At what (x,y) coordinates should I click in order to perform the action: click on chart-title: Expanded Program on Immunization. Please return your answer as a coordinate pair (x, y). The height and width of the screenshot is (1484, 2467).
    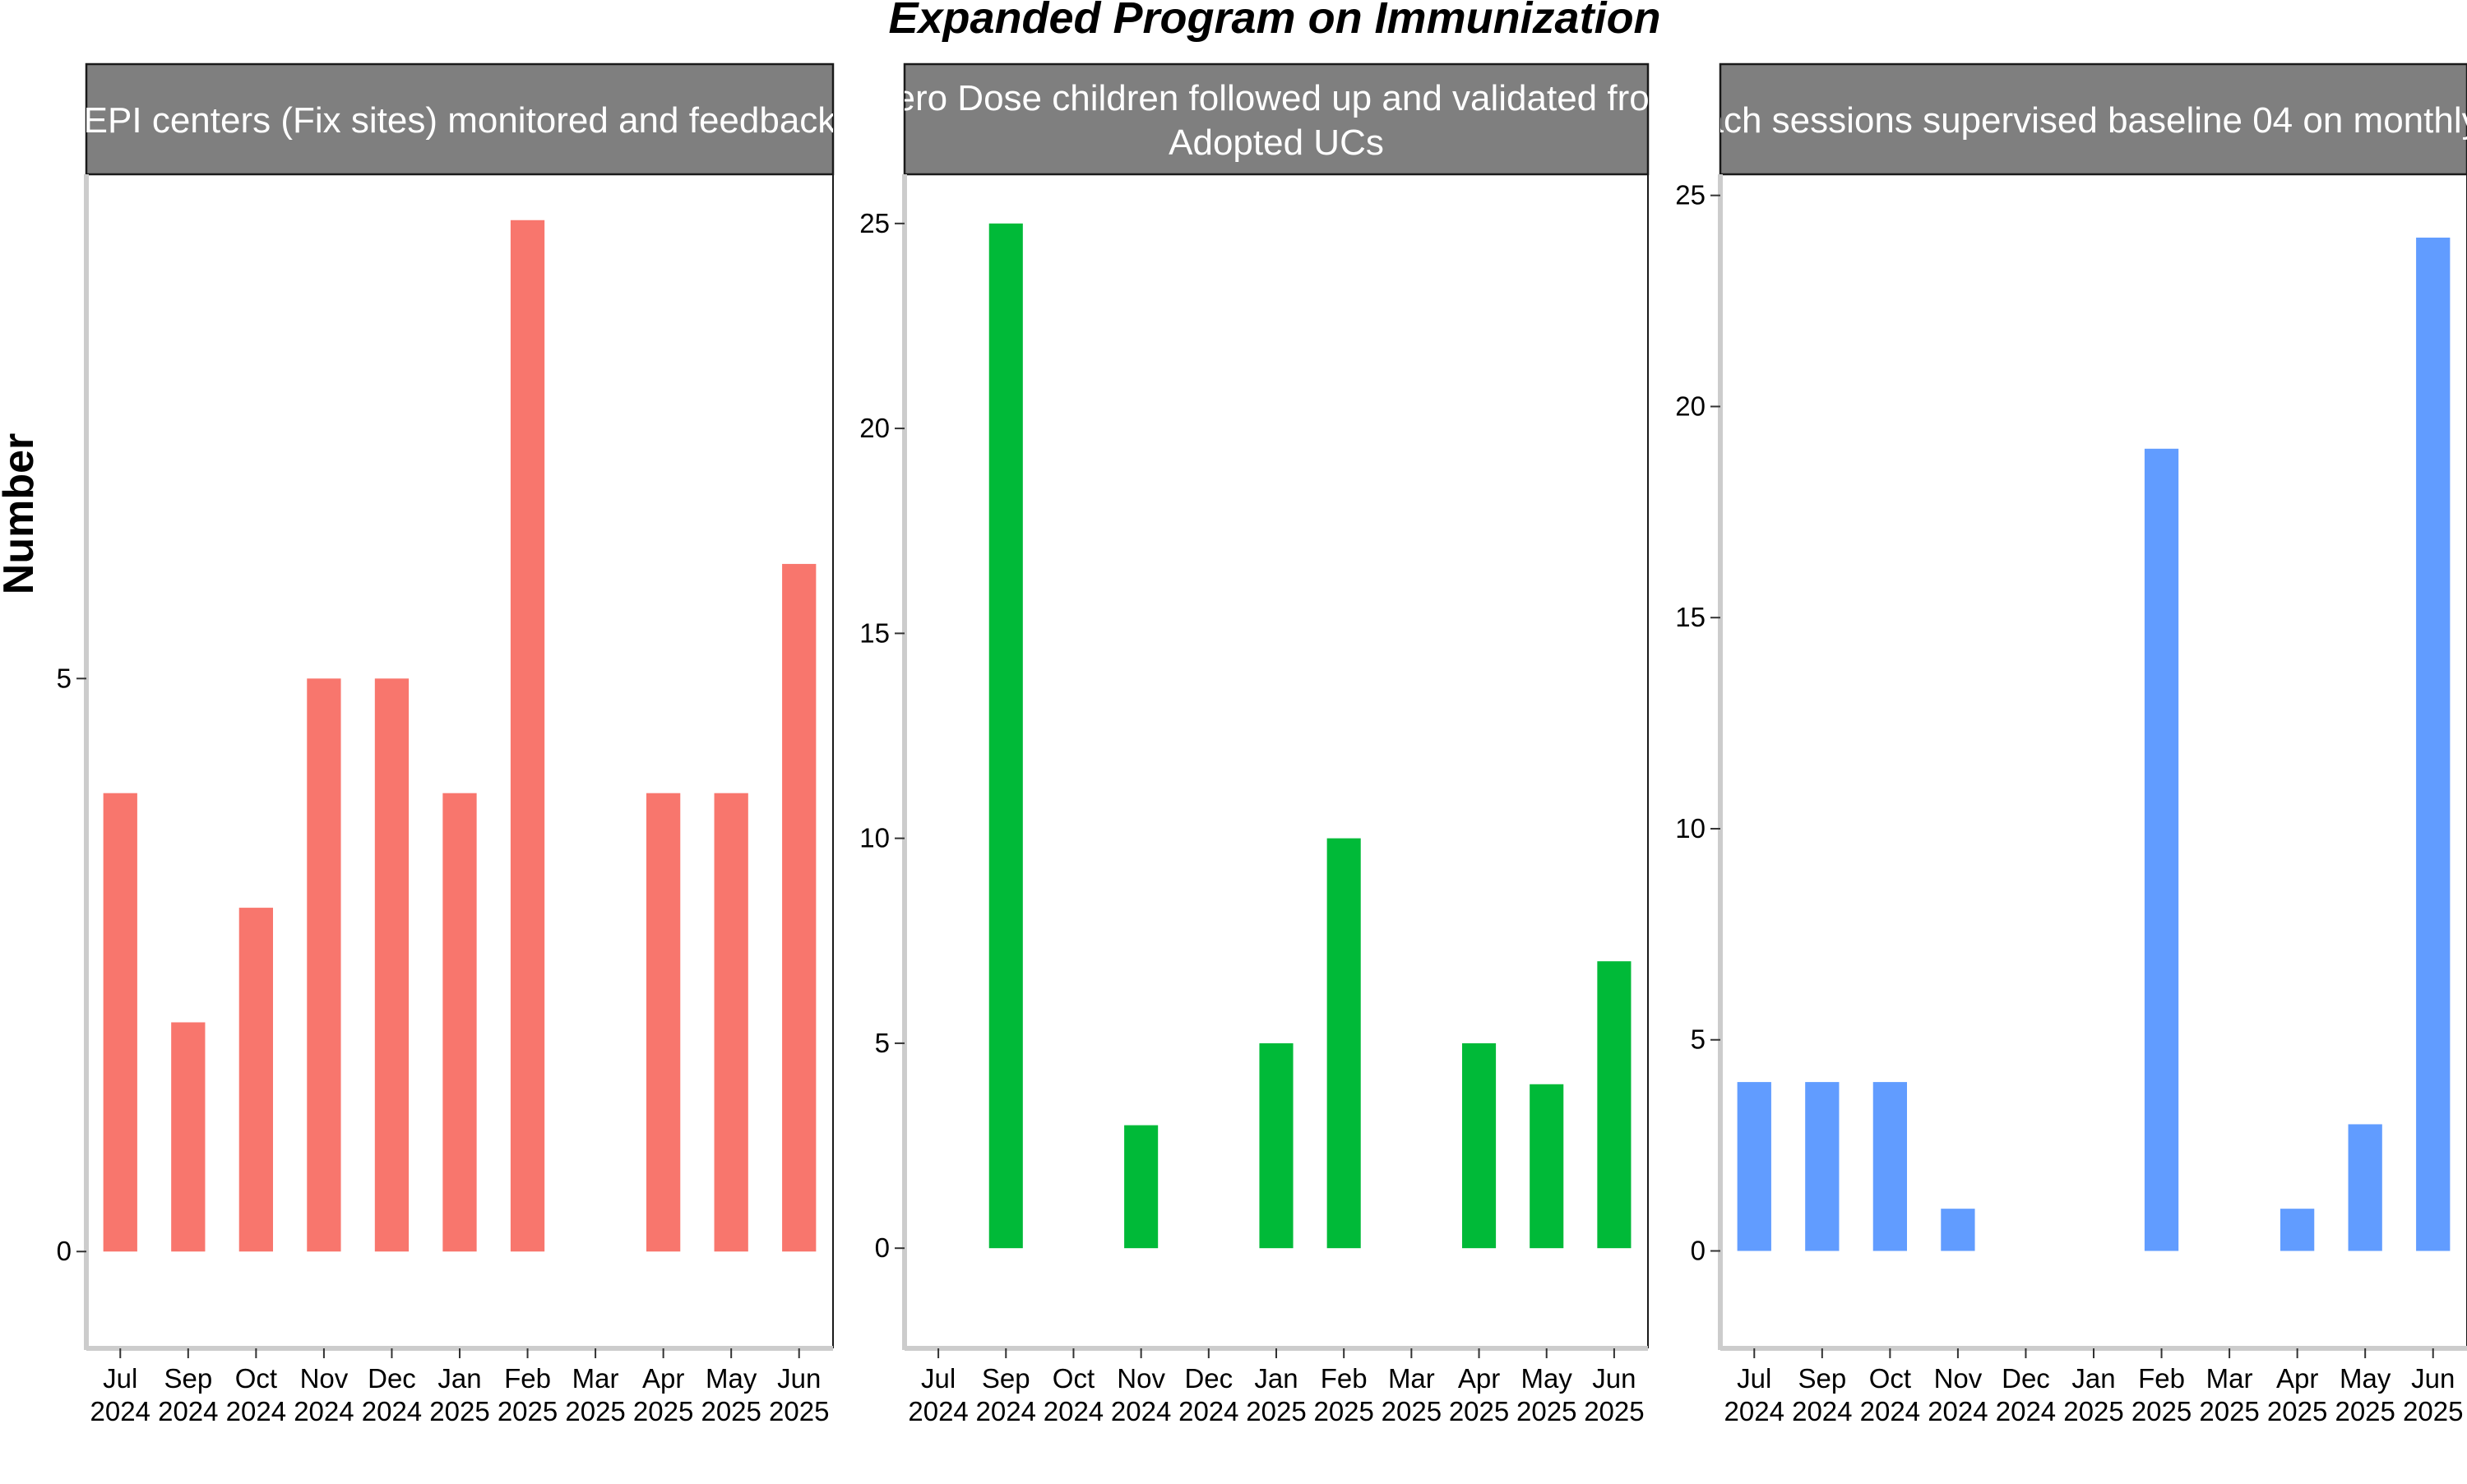
    Looking at the image, I should click on (1274, 22).